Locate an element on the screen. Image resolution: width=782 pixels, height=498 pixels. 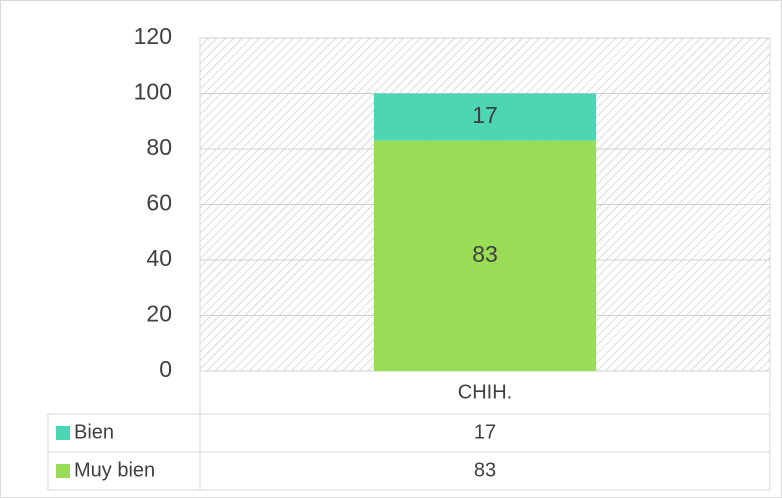
legend-label: Bien is located at coordinates (94, 432).